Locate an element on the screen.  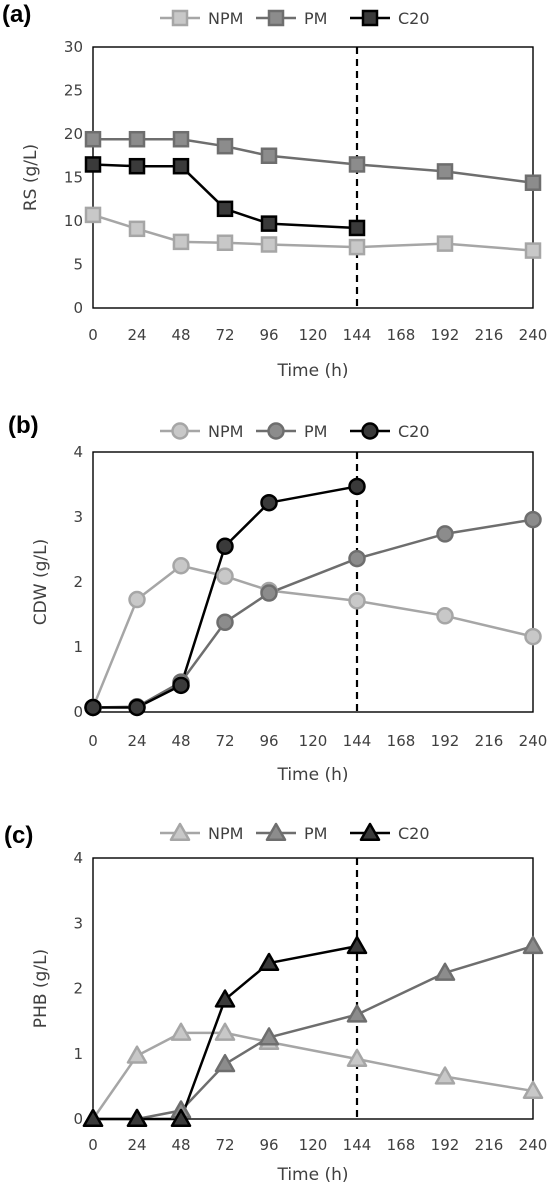
y-axis-title: CDW (g/L) is located at coordinates (41, 582).